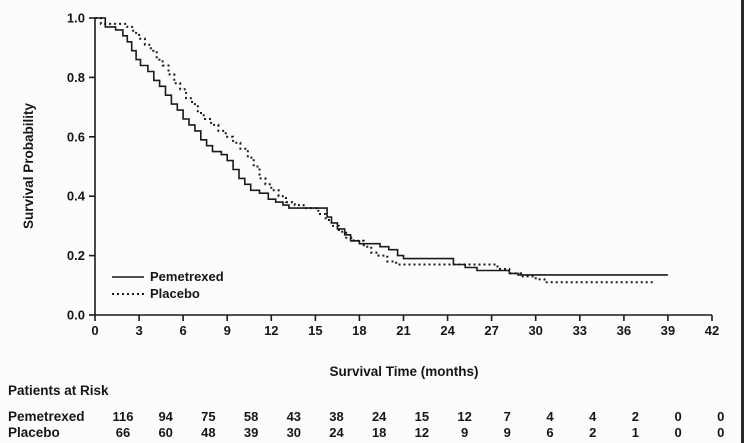 The width and height of the screenshot is (744, 443). Describe the element at coordinates (624, 330) in the screenshot. I see `x-tick-label: 36` at that location.